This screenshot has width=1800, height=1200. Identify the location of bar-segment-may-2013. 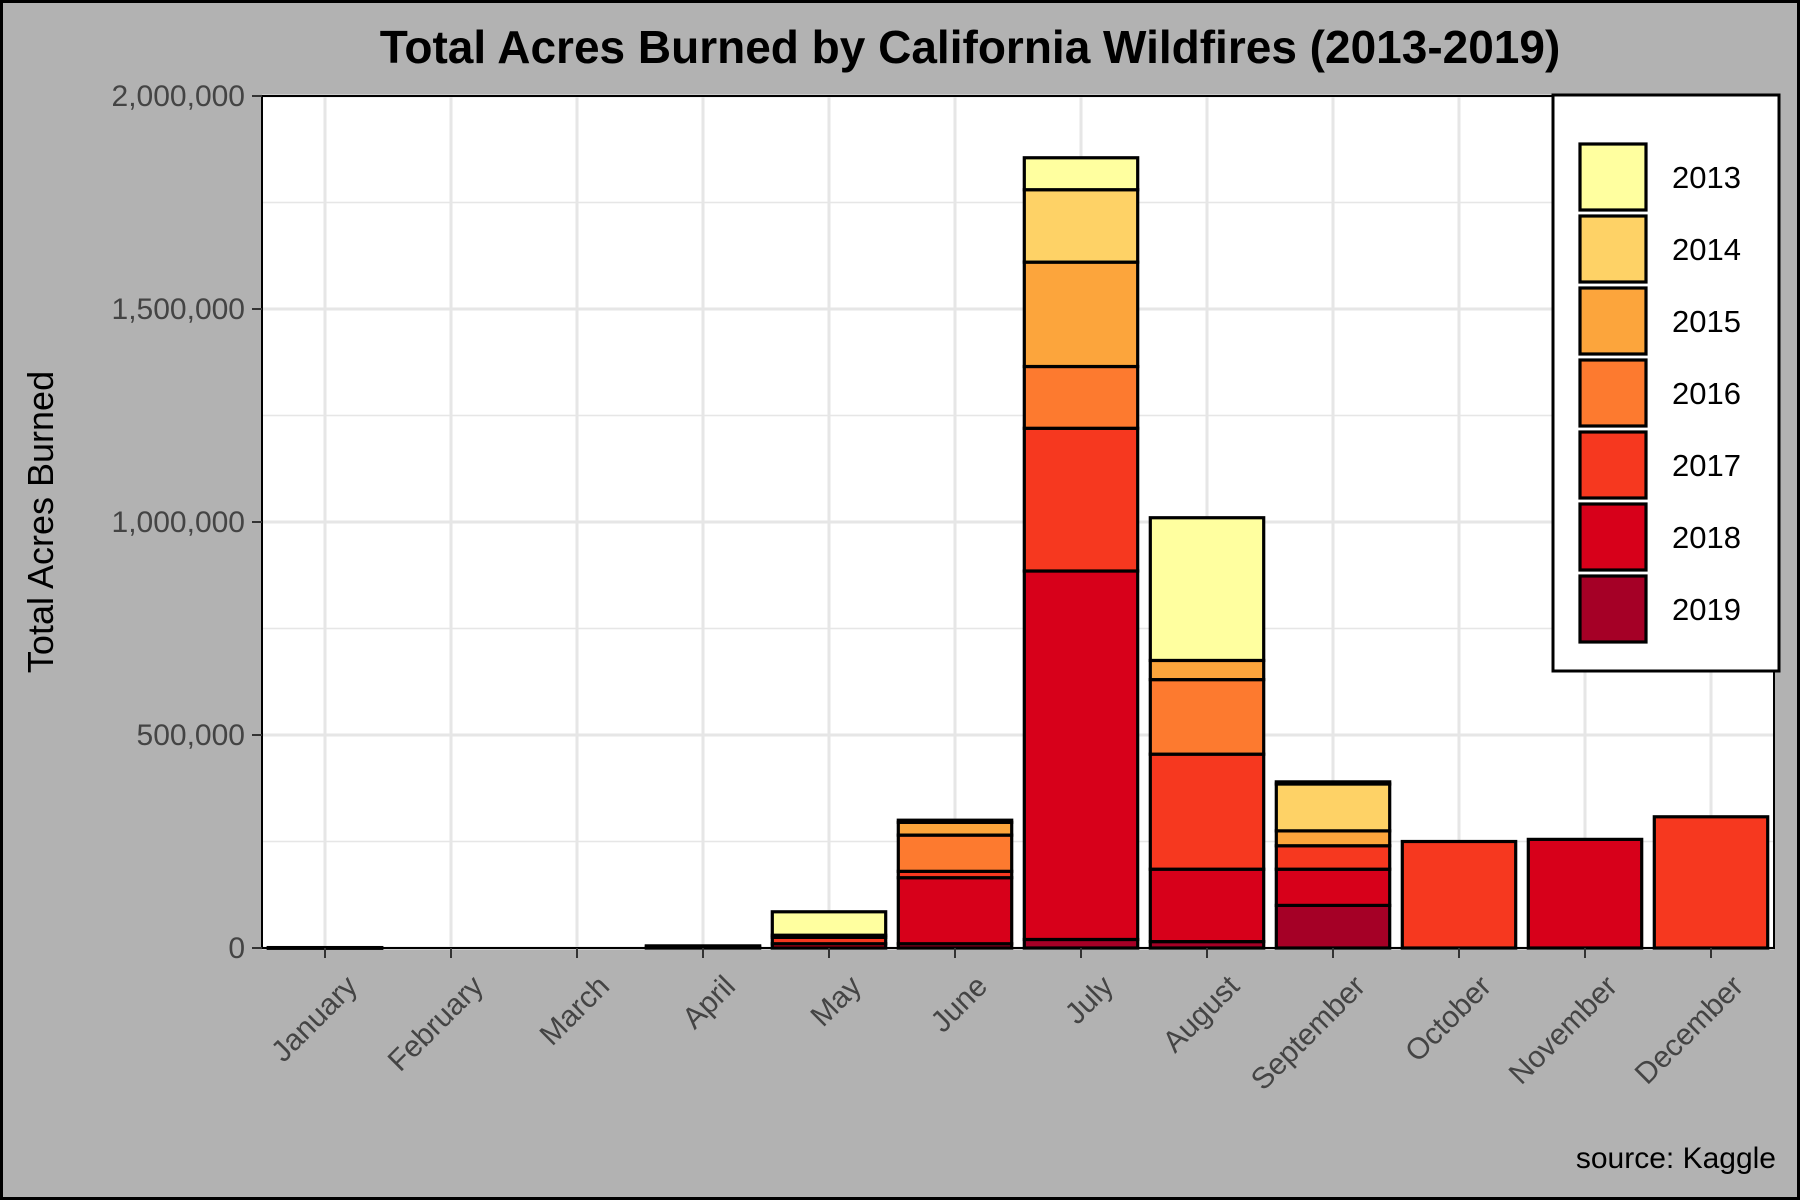
(829, 923).